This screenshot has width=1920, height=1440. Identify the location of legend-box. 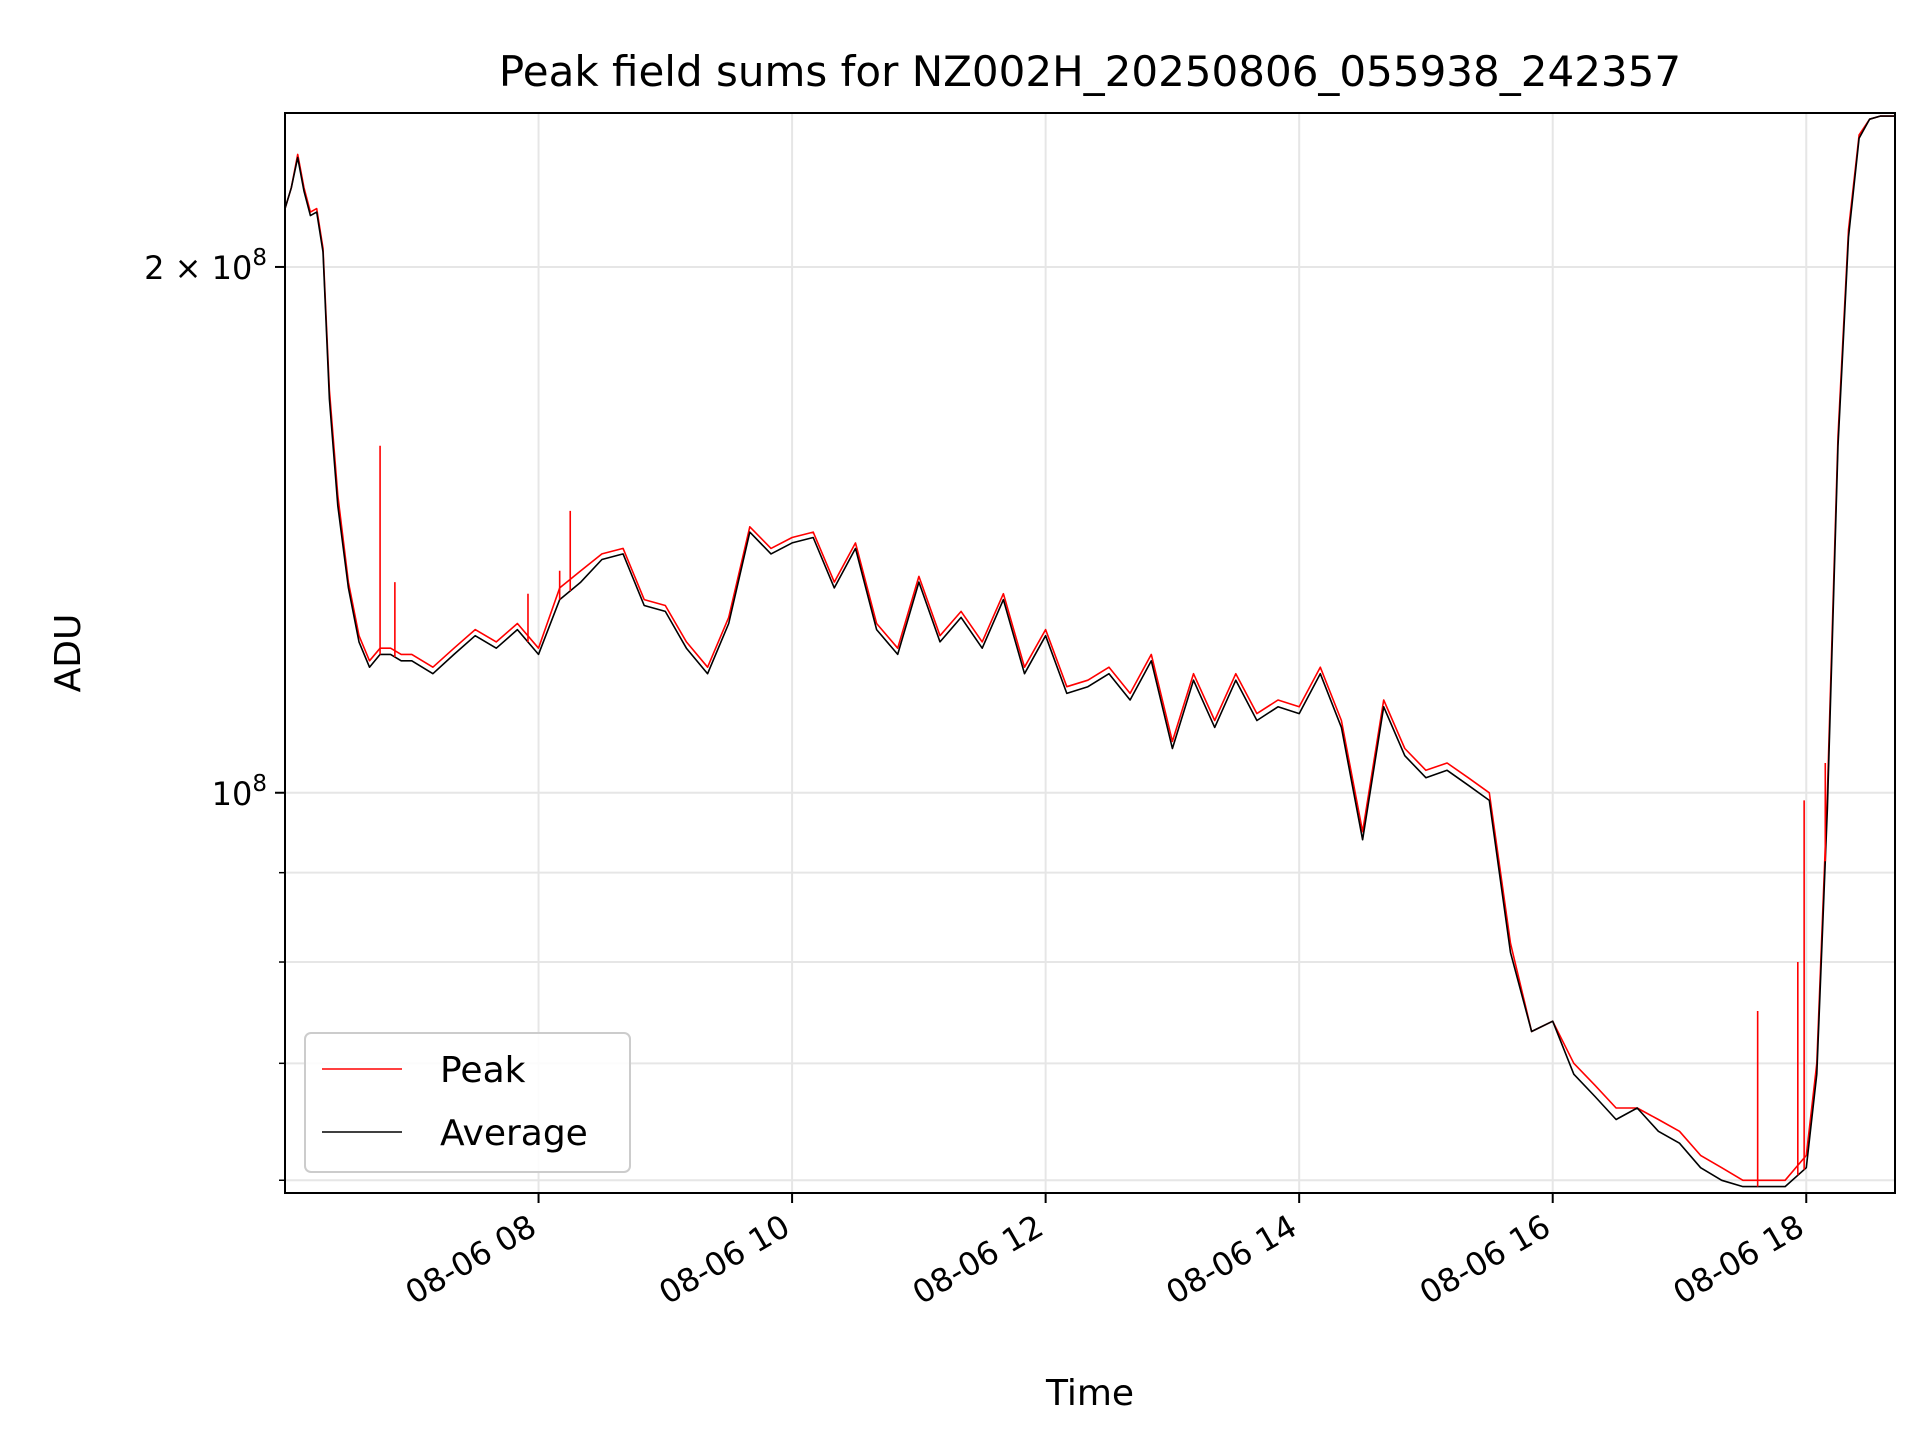
(467, 1102).